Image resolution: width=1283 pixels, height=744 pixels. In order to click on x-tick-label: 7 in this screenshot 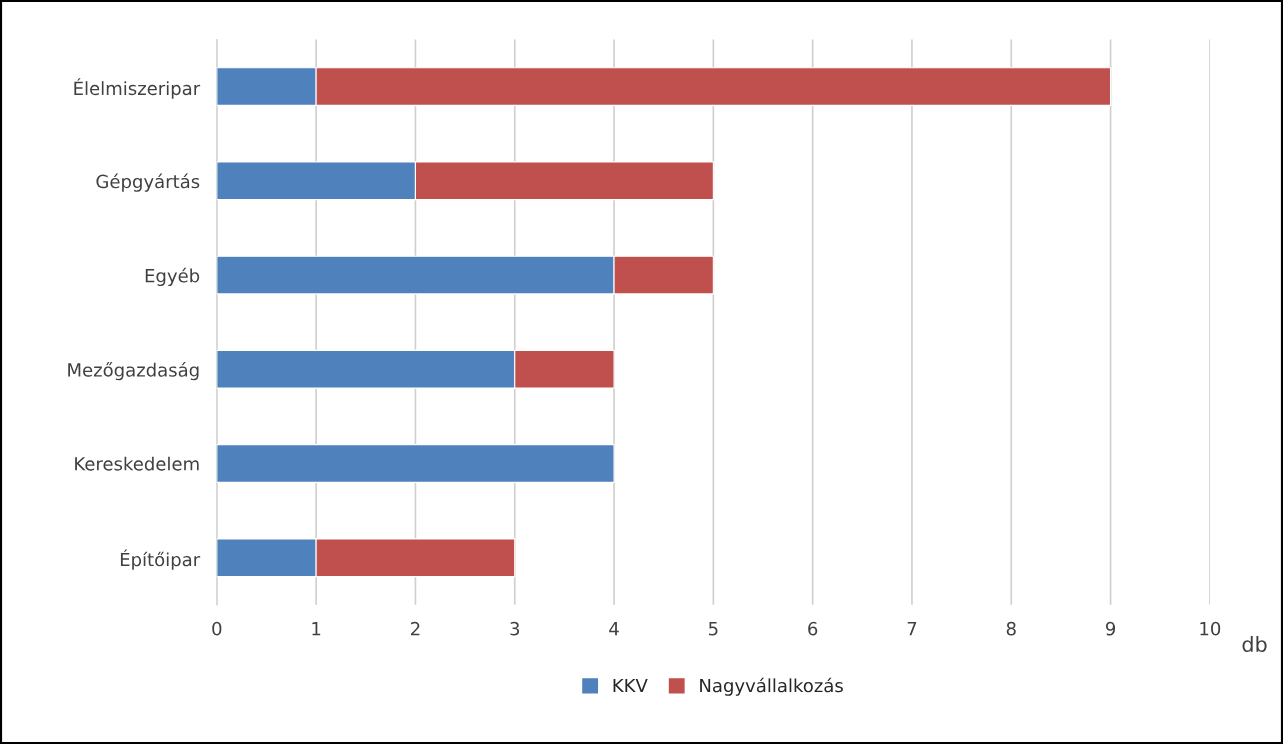, I will do `click(912, 629)`.